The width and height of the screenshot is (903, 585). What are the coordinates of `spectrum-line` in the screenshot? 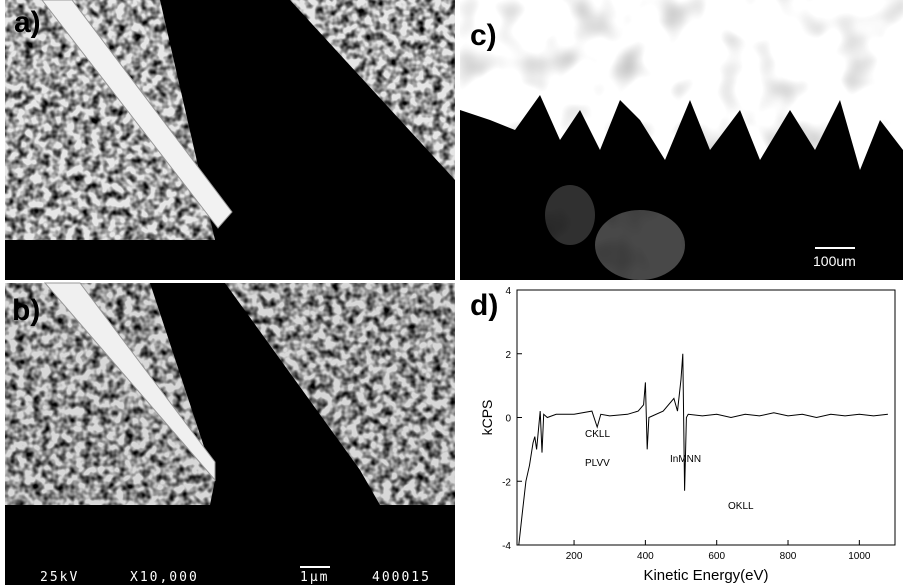 It's located at (703, 449).